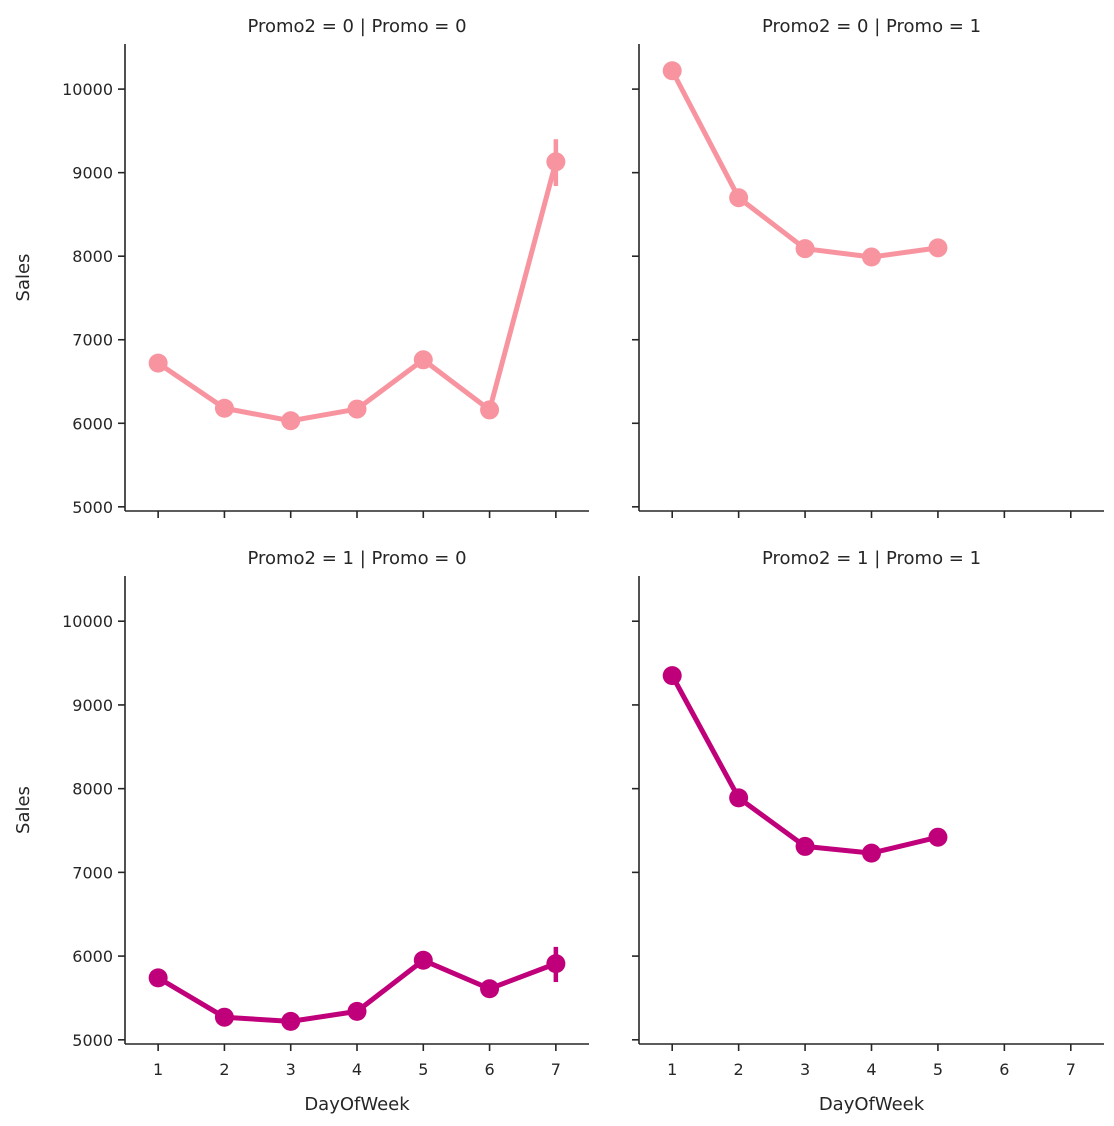 The height and width of the screenshot is (1126, 1114). I want to click on facet-title: Promo2 = 0 | Promo = 0, so click(356, 26).